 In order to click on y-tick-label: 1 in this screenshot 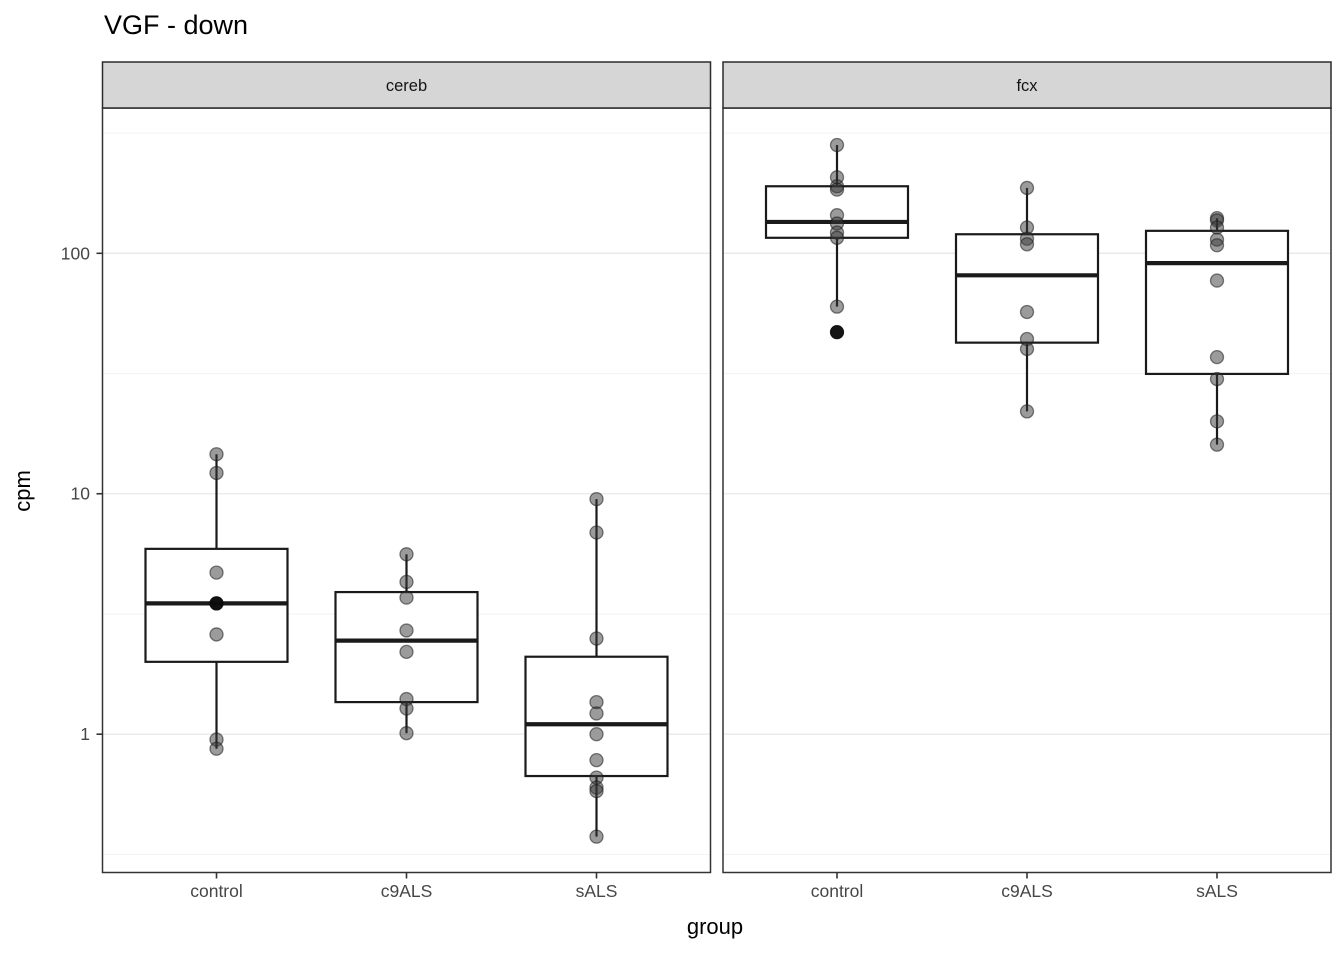, I will do `click(85, 734)`.